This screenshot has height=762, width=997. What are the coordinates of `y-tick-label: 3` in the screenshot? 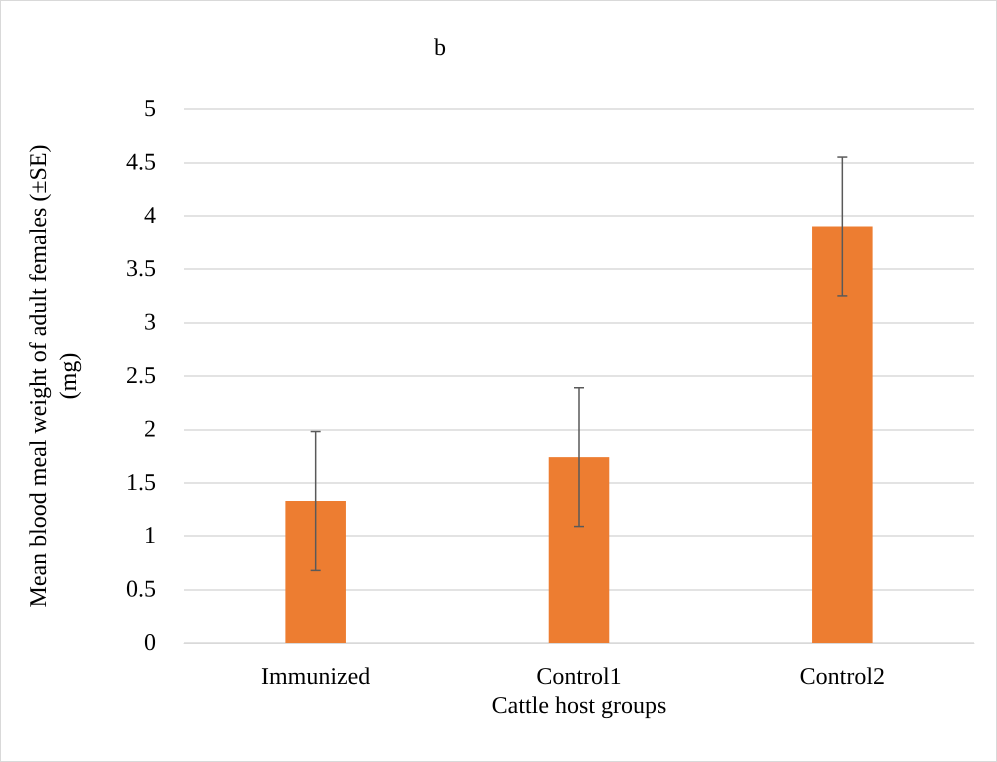 It's located at (150, 323).